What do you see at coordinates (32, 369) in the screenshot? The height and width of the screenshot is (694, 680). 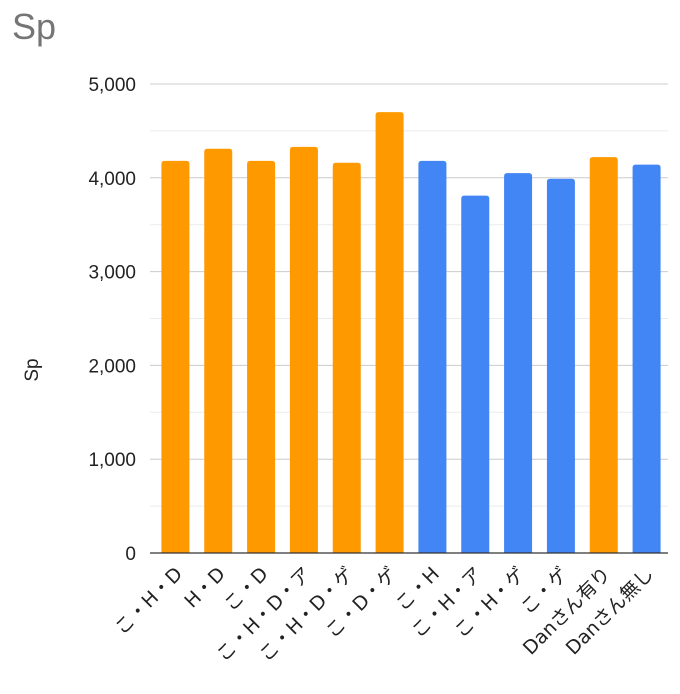 I see `y-axis-label: Sp` at bounding box center [32, 369].